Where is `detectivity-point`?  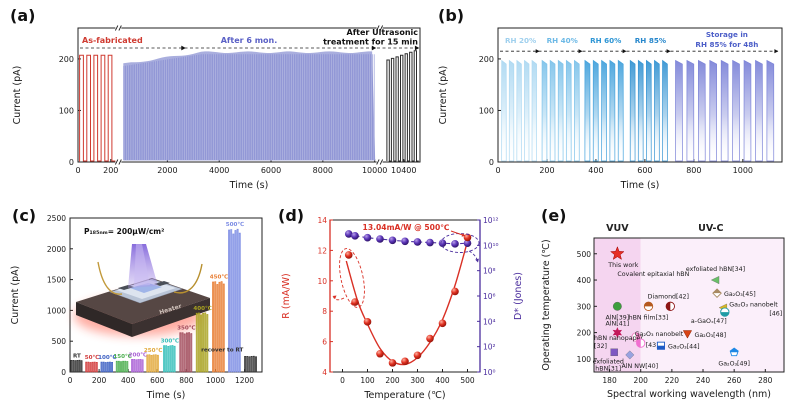 detectivity-point is located at coordinates (430, 242).